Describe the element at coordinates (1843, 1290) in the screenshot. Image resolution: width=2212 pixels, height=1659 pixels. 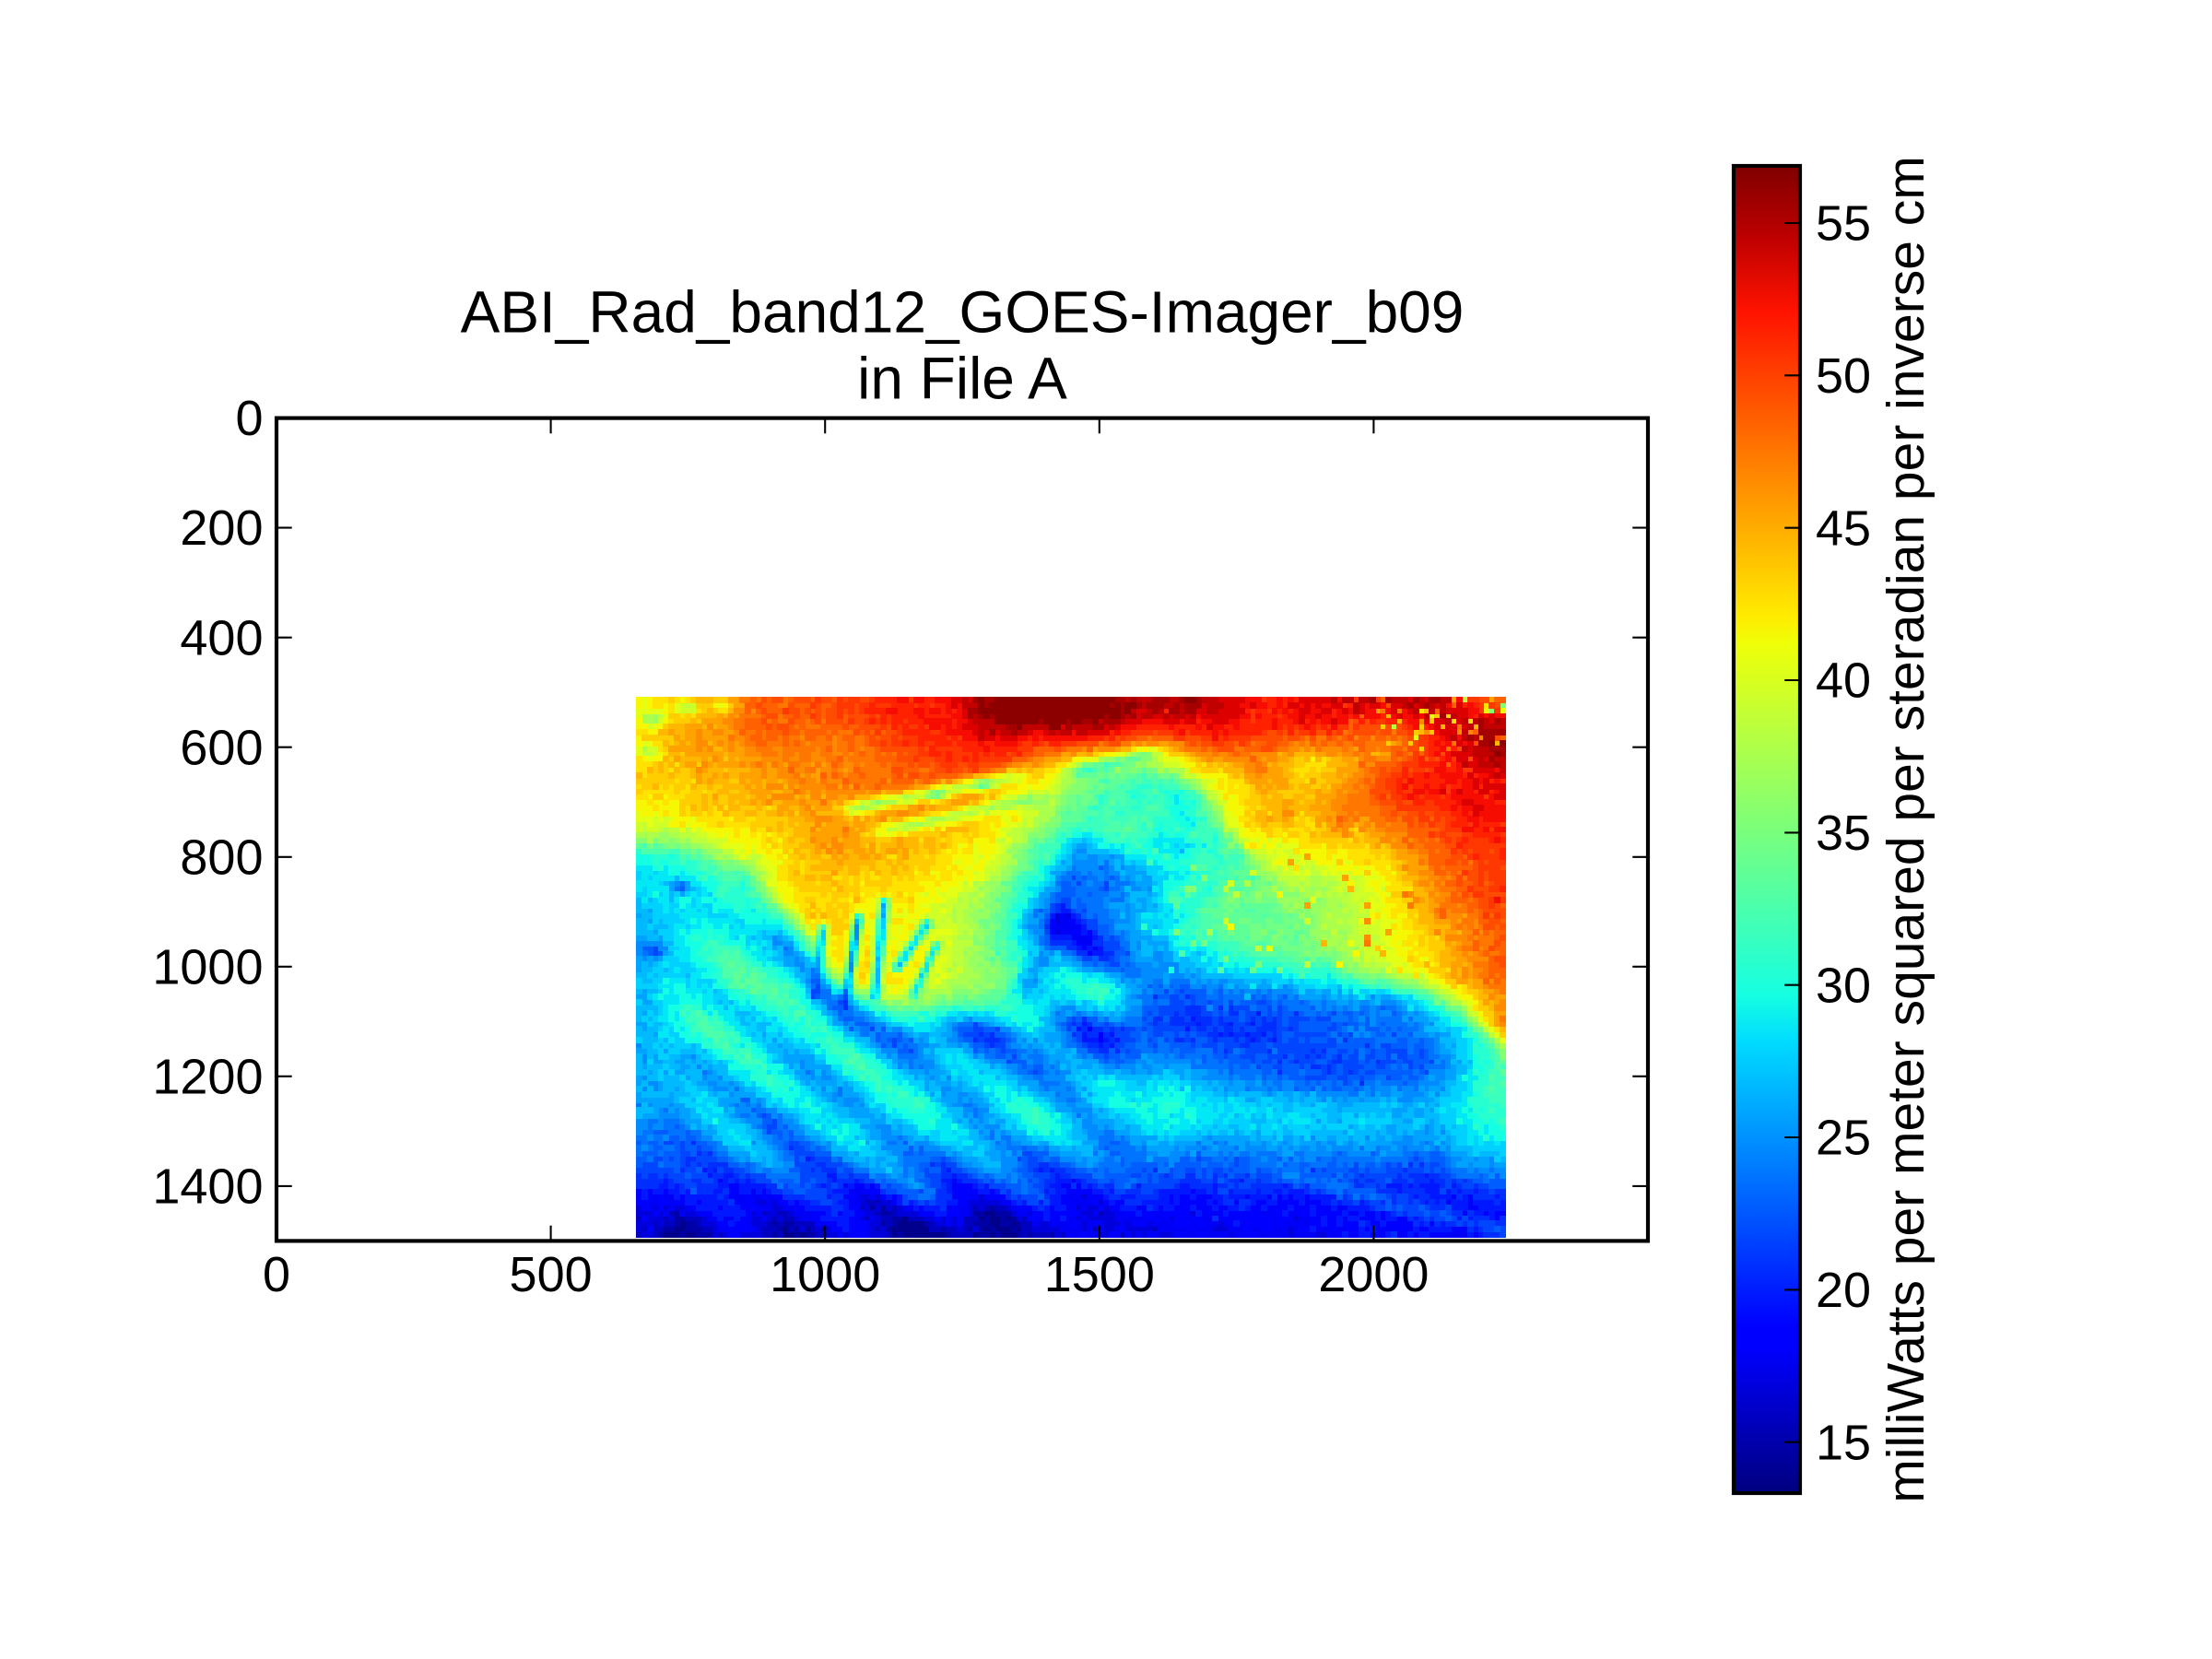
I see `svg-text: 20` at that location.